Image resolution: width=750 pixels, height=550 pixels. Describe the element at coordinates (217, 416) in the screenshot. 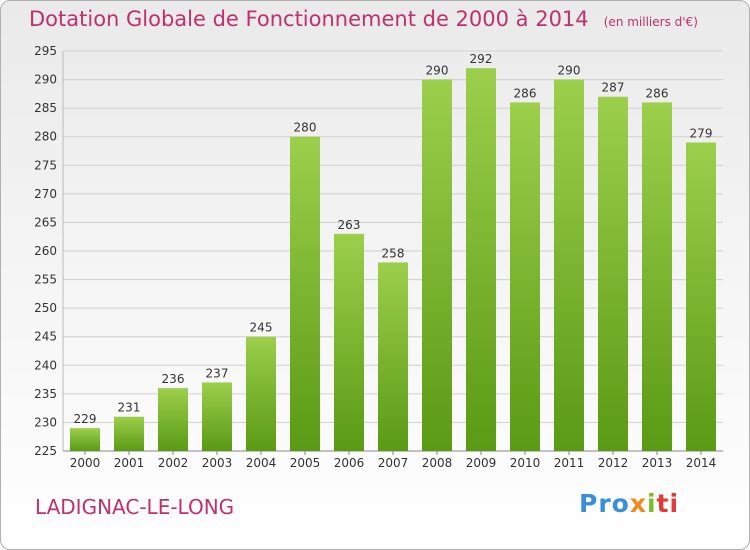

I see `bar-2003` at that location.